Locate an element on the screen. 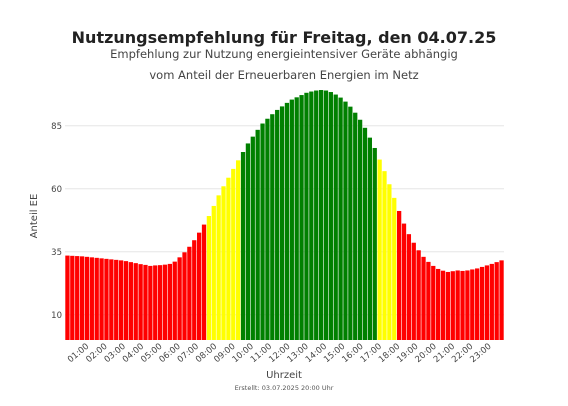 Image resolution: width=568 pixels, height=406 pixels. y-tick-label: 60 is located at coordinates (56, 190).